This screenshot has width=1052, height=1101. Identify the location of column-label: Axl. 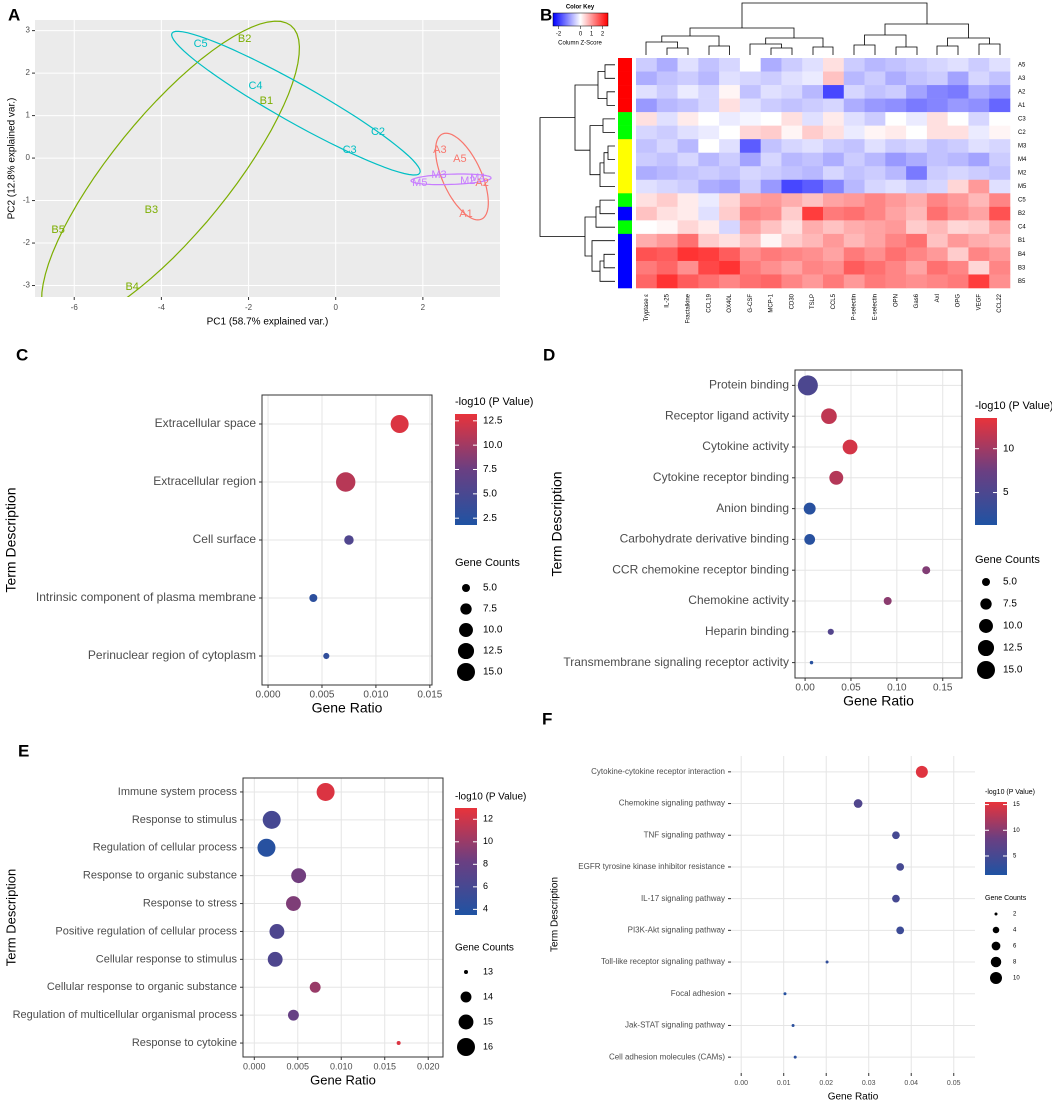
(938, 298).